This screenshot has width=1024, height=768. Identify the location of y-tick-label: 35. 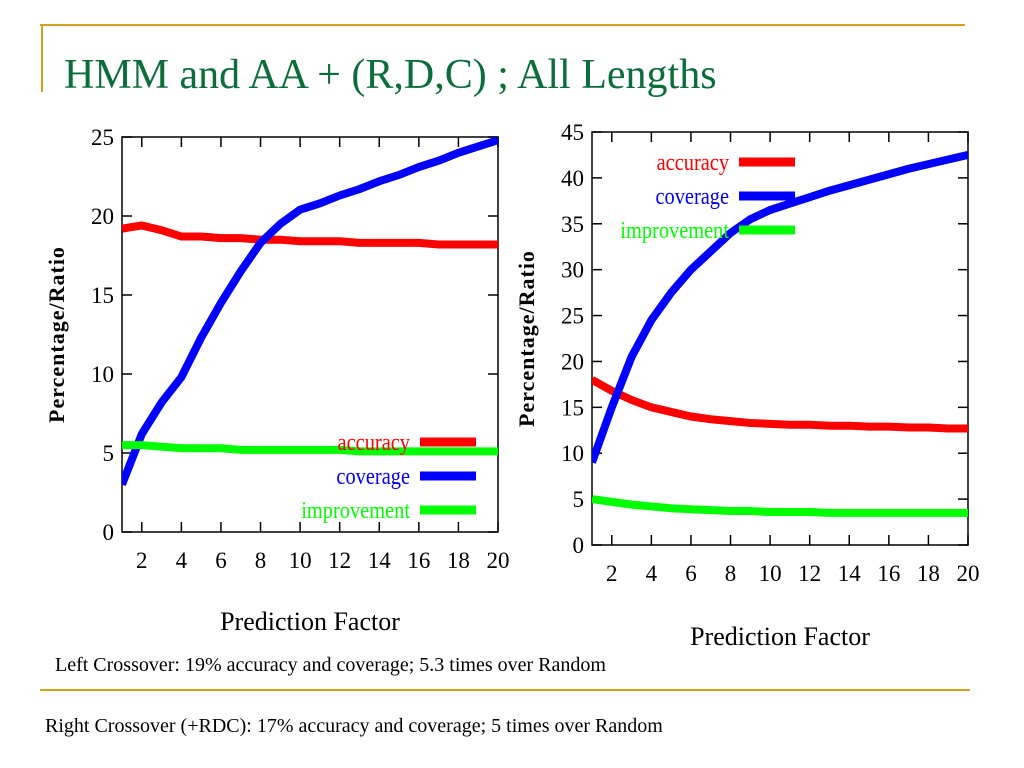
(572, 224).